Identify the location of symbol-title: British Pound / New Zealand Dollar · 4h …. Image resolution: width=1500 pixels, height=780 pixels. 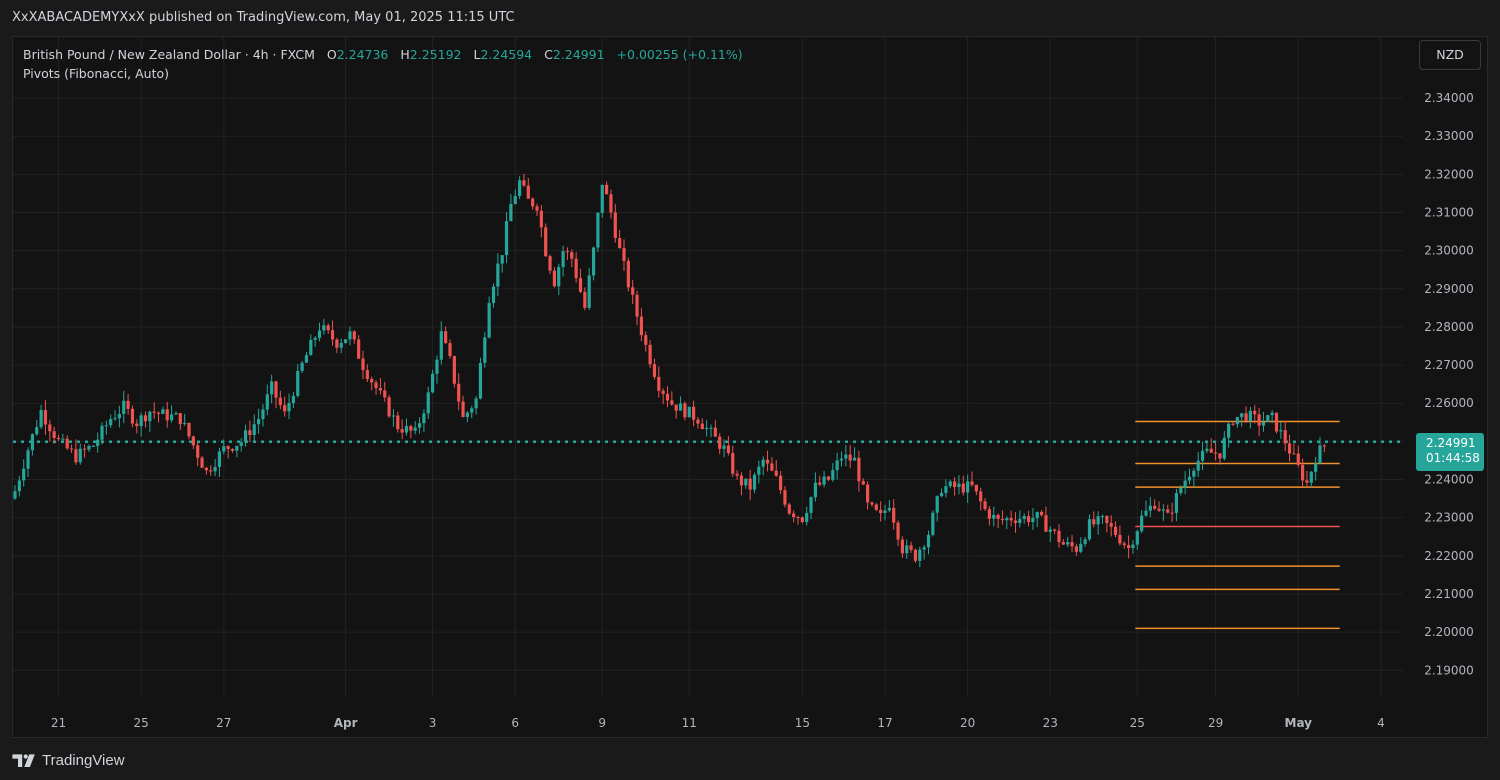
(169, 54).